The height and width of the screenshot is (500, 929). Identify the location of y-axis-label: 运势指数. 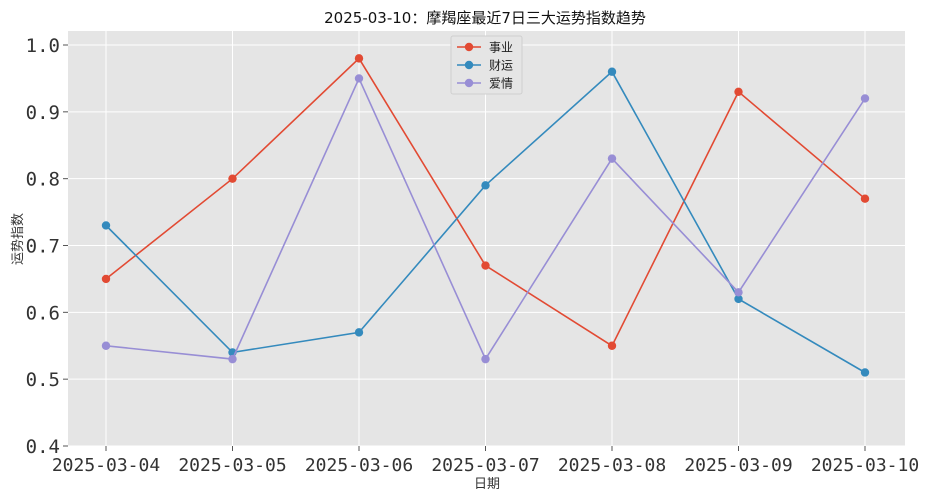
(18, 239).